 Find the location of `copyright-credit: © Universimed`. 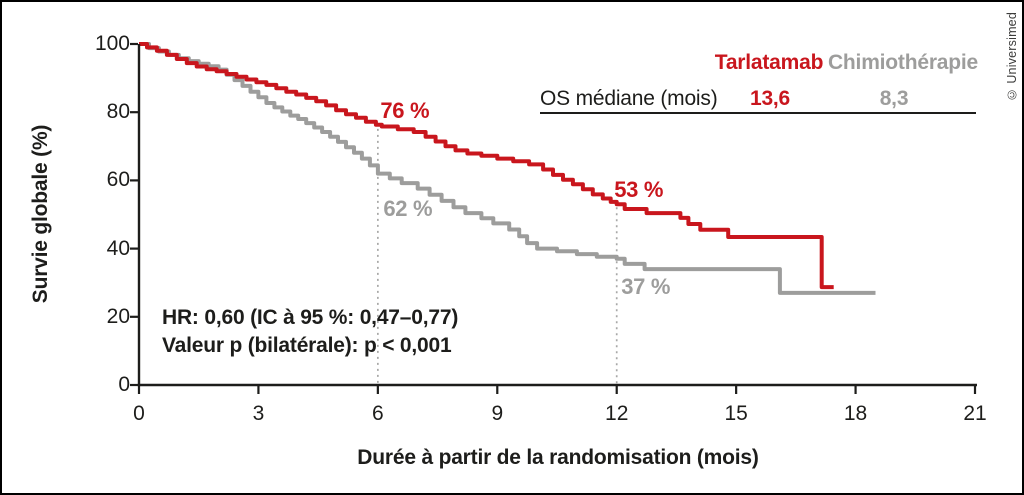

copyright-credit: © Universimed is located at coordinates (1012, 57).